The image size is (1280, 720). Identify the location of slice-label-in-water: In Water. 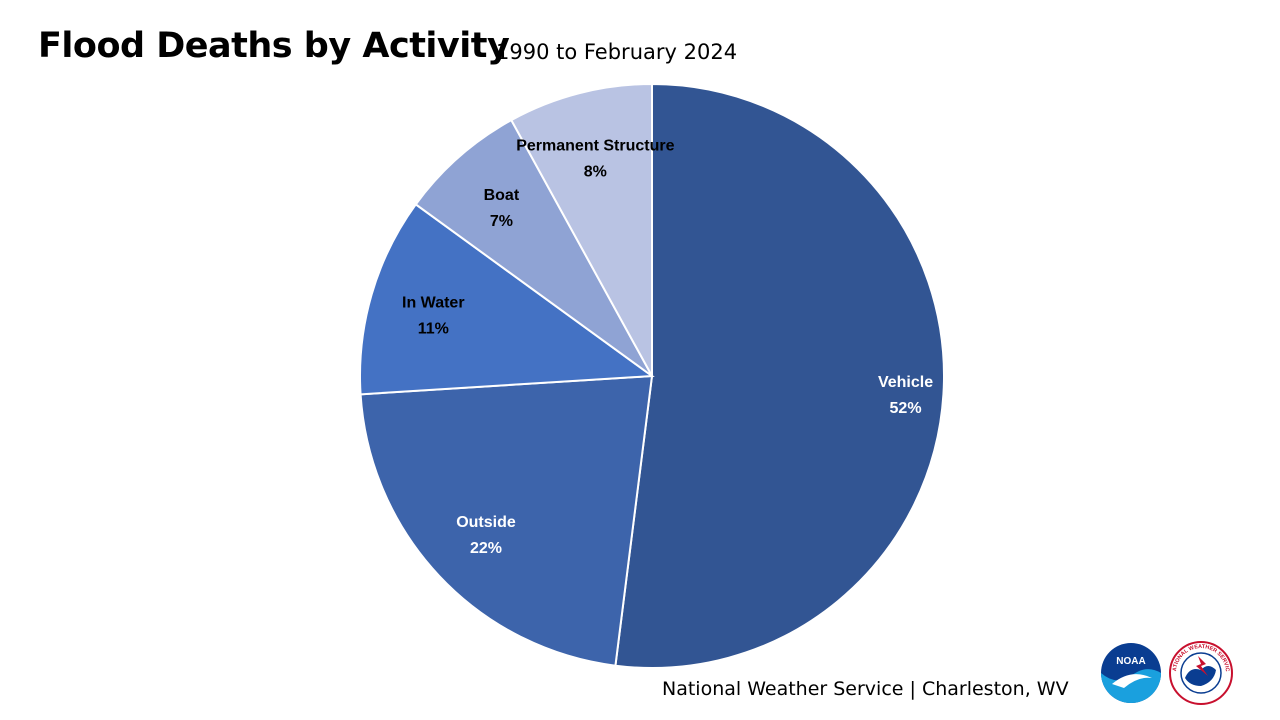
(433, 302).